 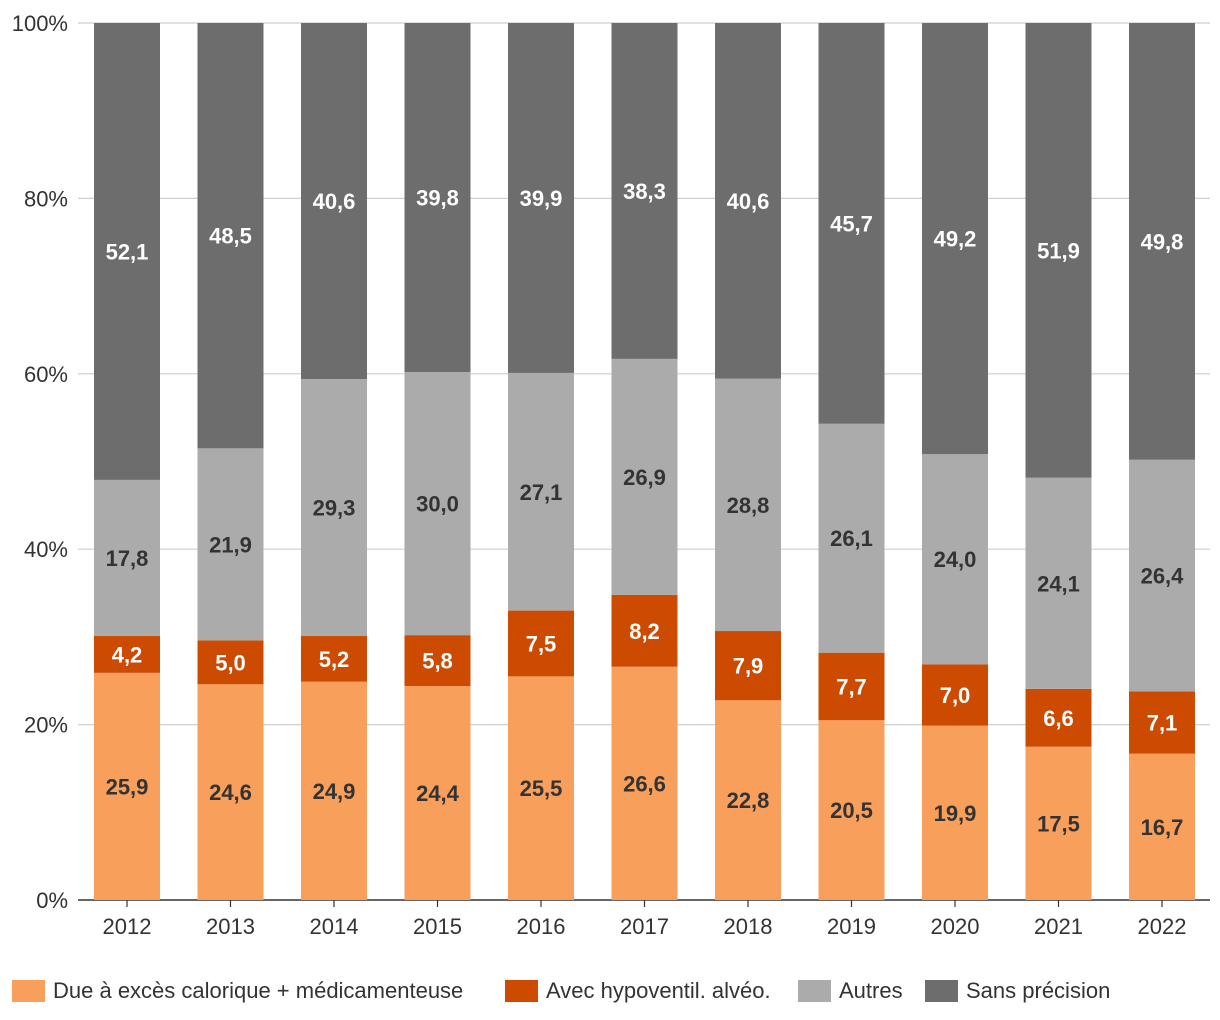 What do you see at coordinates (334, 926) in the screenshot?
I see `x-tick-label: 2014` at bounding box center [334, 926].